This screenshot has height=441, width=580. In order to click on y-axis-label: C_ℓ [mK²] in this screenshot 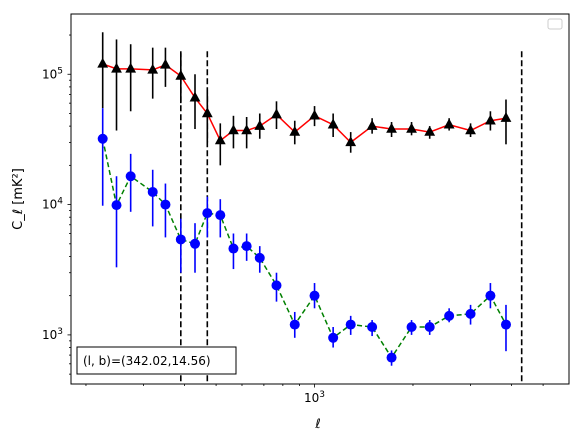, I will do `click(18, 199)`.